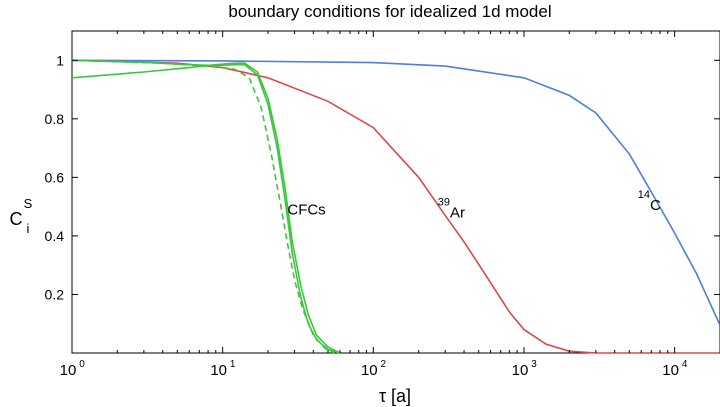  I want to click on y-tick-label-4: 1, so click(60, 60).